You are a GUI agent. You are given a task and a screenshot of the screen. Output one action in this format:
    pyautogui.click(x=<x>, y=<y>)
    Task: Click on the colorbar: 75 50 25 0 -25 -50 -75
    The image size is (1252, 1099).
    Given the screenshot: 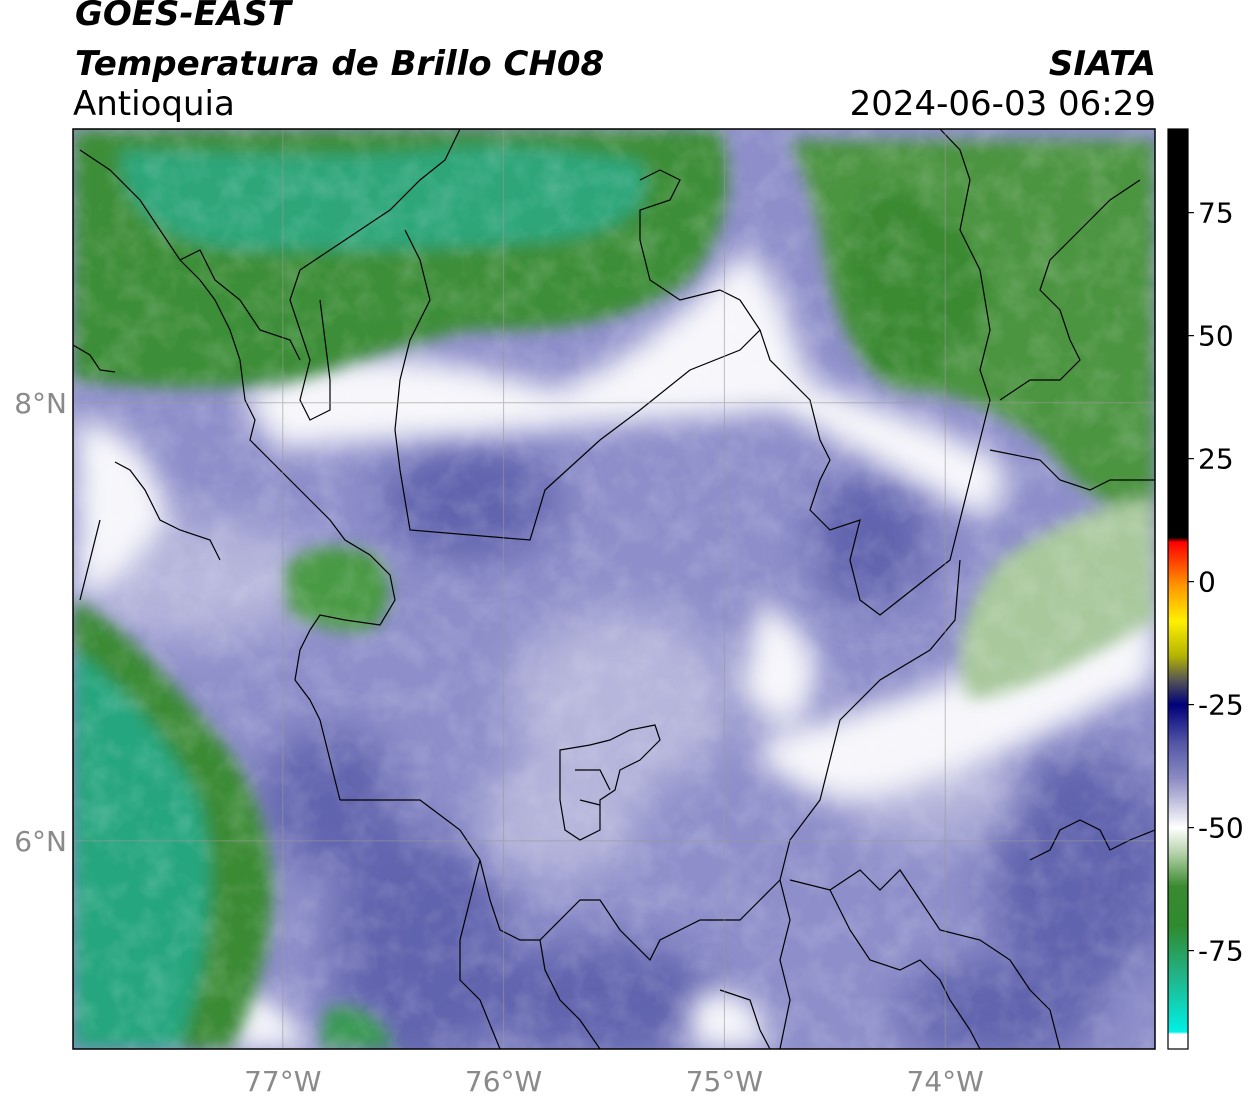 What is the action you would take?
    pyautogui.click(x=1205, y=589)
    